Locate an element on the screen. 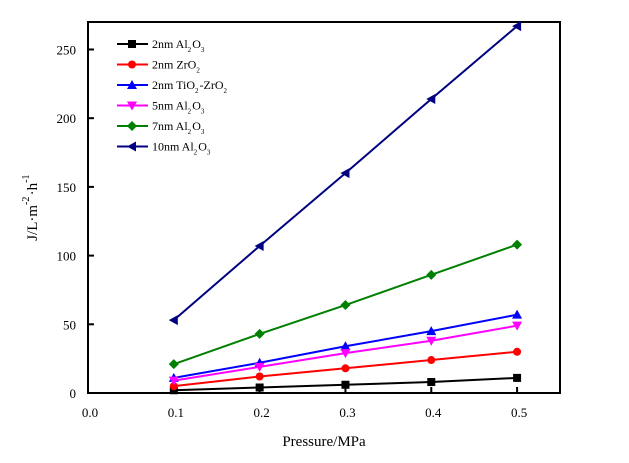 Image resolution: width=629 pixels, height=463 pixels. y-label-superscript: -1 is located at coordinates (26, 178).